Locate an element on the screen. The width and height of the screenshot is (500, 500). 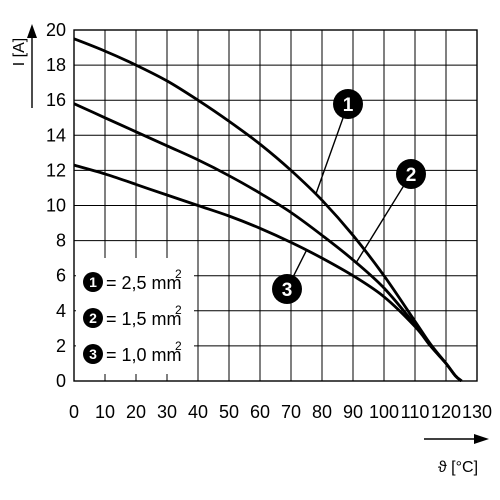
y-tick-labels: 0 2 4 6 8 10 12 14 16 18 20 is located at coordinates (56, 205).